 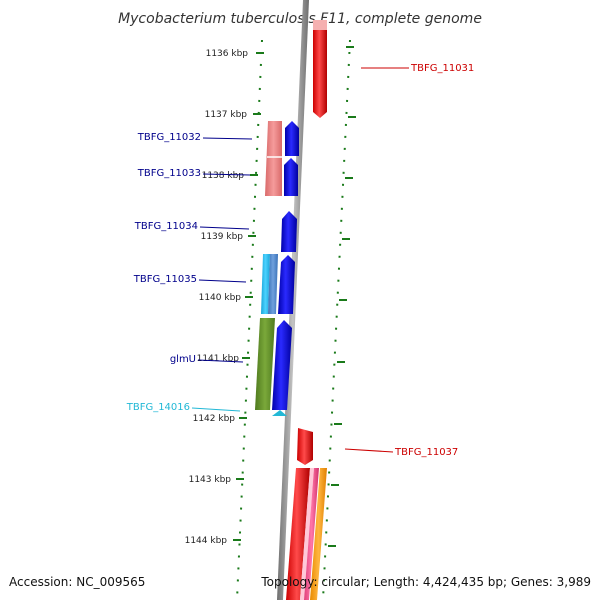 What do you see at coordinates (77, 582) in the screenshot?
I see `accession-text: Accession: NC_009565` at bounding box center [77, 582].